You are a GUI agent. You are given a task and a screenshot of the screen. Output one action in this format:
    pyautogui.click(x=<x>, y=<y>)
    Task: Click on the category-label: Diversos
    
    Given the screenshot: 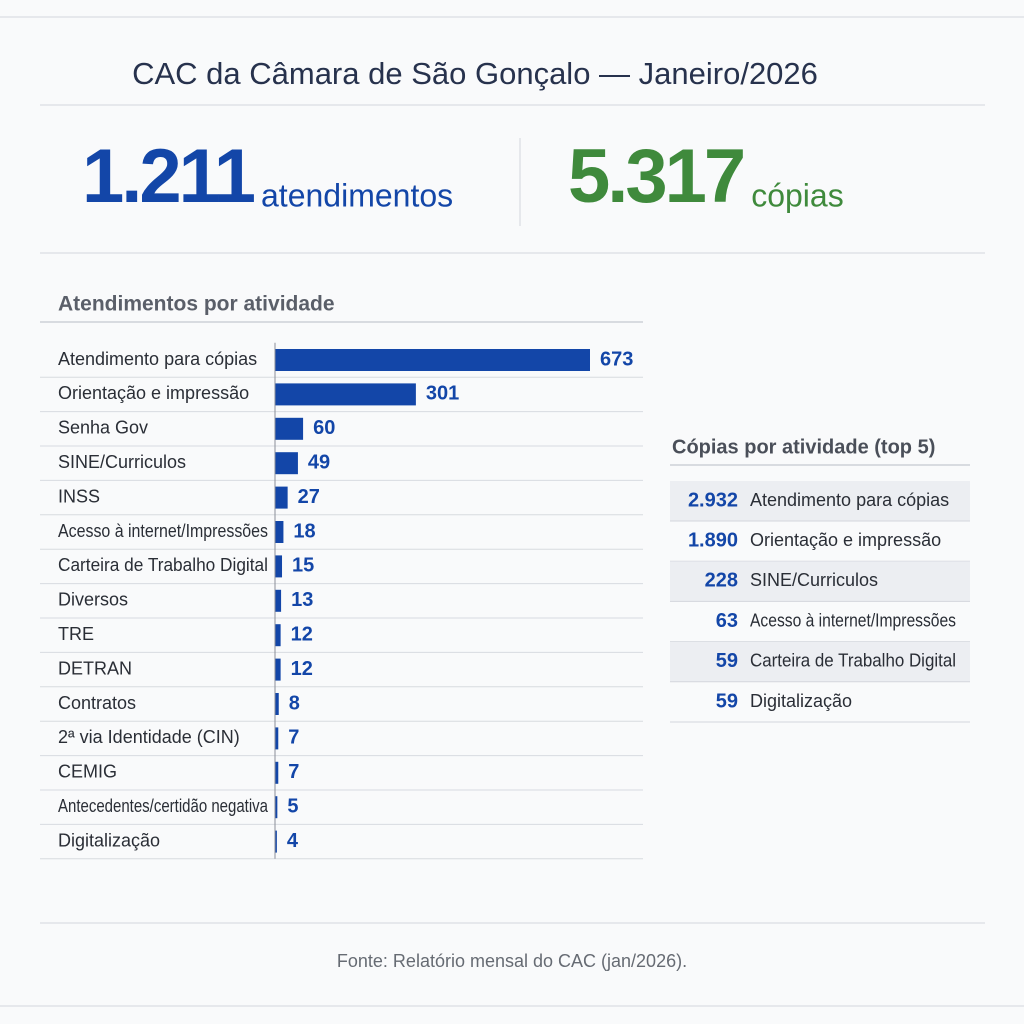 What is the action you would take?
    pyautogui.click(x=93, y=600)
    